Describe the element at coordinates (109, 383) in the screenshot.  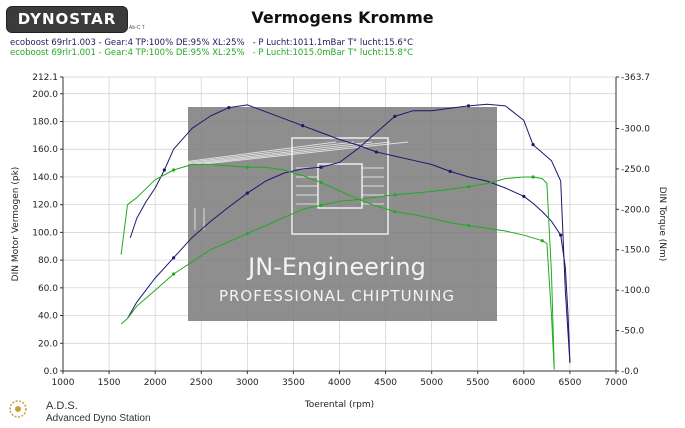
I see `x-tick-label: 1500` at that location.